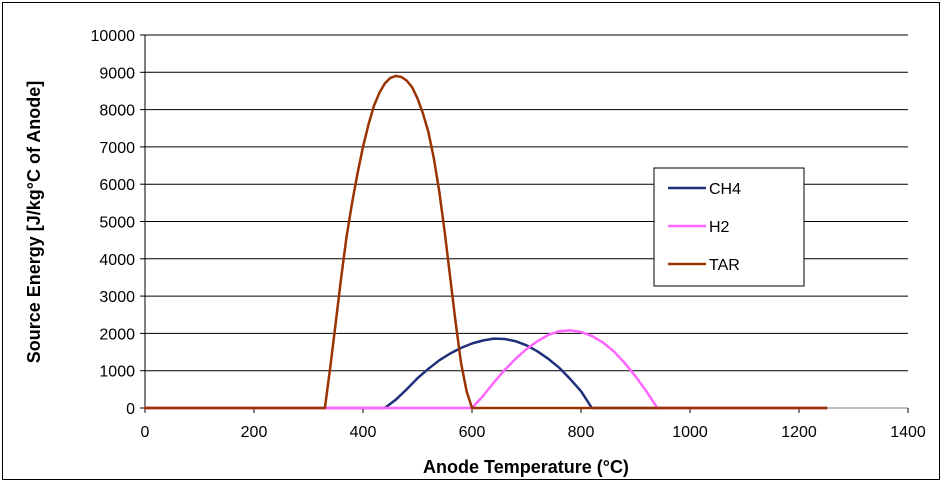  What do you see at coordinates (117, 73) in the screenshot?
I see `y-tick-label-9: 9000` at bounding box center [117, 73].